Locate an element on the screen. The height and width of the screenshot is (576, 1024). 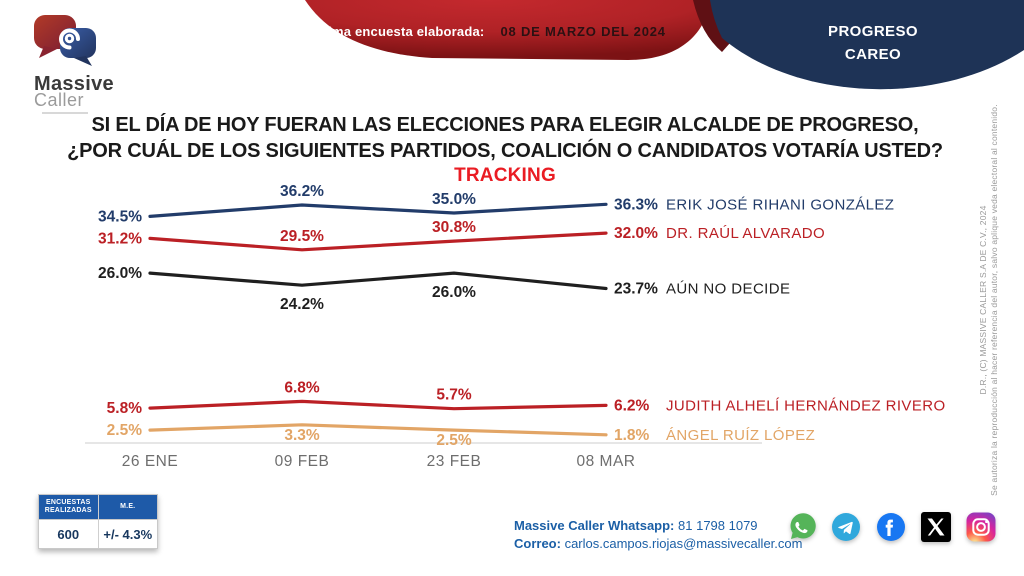
value-label: 31.2% is located at coordinates (120, 238).